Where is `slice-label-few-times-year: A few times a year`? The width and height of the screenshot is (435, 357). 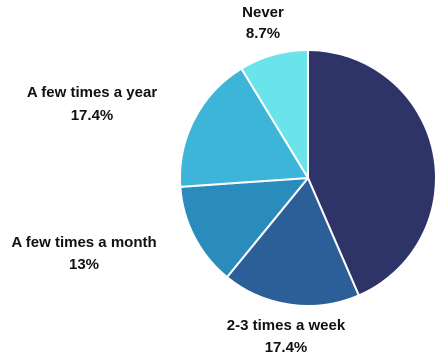
slice-label-few-times-year: A few times a year is located at coordinates (92, 92).